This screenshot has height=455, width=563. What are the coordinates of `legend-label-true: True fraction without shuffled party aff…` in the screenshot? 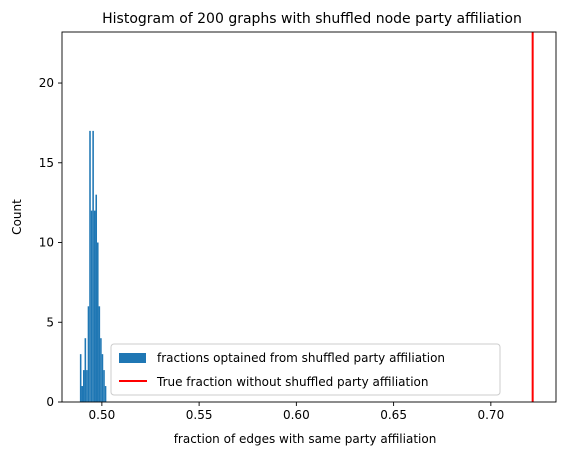 It's located at (292, 382).